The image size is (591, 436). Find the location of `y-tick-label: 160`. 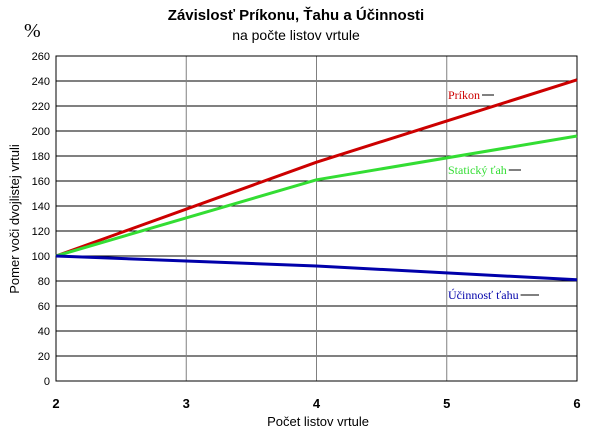

y-tick-label: 160 is located at coordinates (41, 182).